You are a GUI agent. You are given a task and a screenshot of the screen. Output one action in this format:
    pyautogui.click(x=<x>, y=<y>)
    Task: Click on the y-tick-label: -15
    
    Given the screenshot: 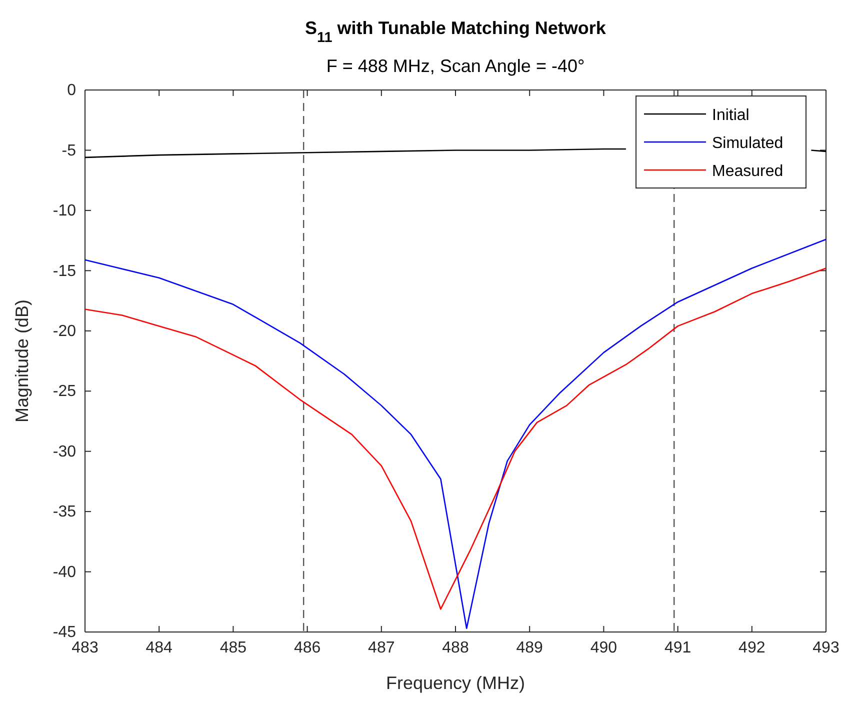 What is the action you would take?
    pyautogui.click(x=64, y=271)
    